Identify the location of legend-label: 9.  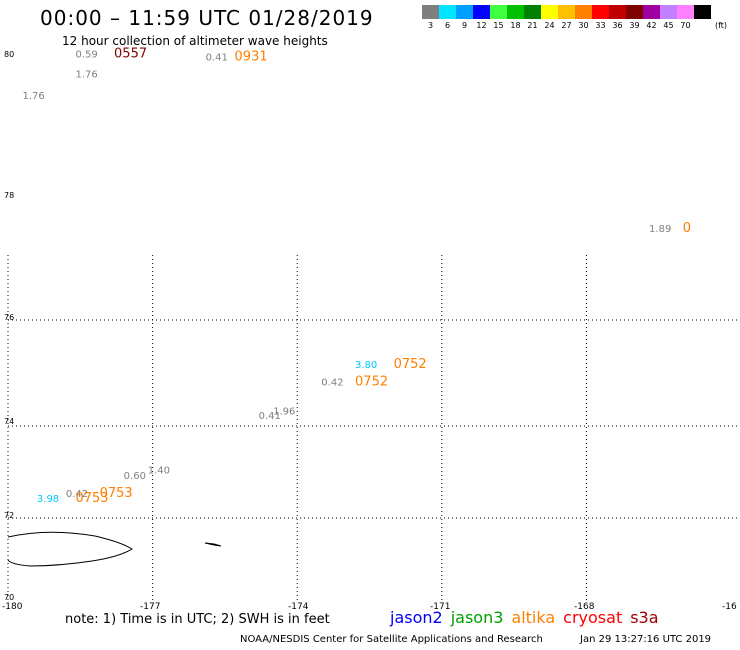
(464, 25).